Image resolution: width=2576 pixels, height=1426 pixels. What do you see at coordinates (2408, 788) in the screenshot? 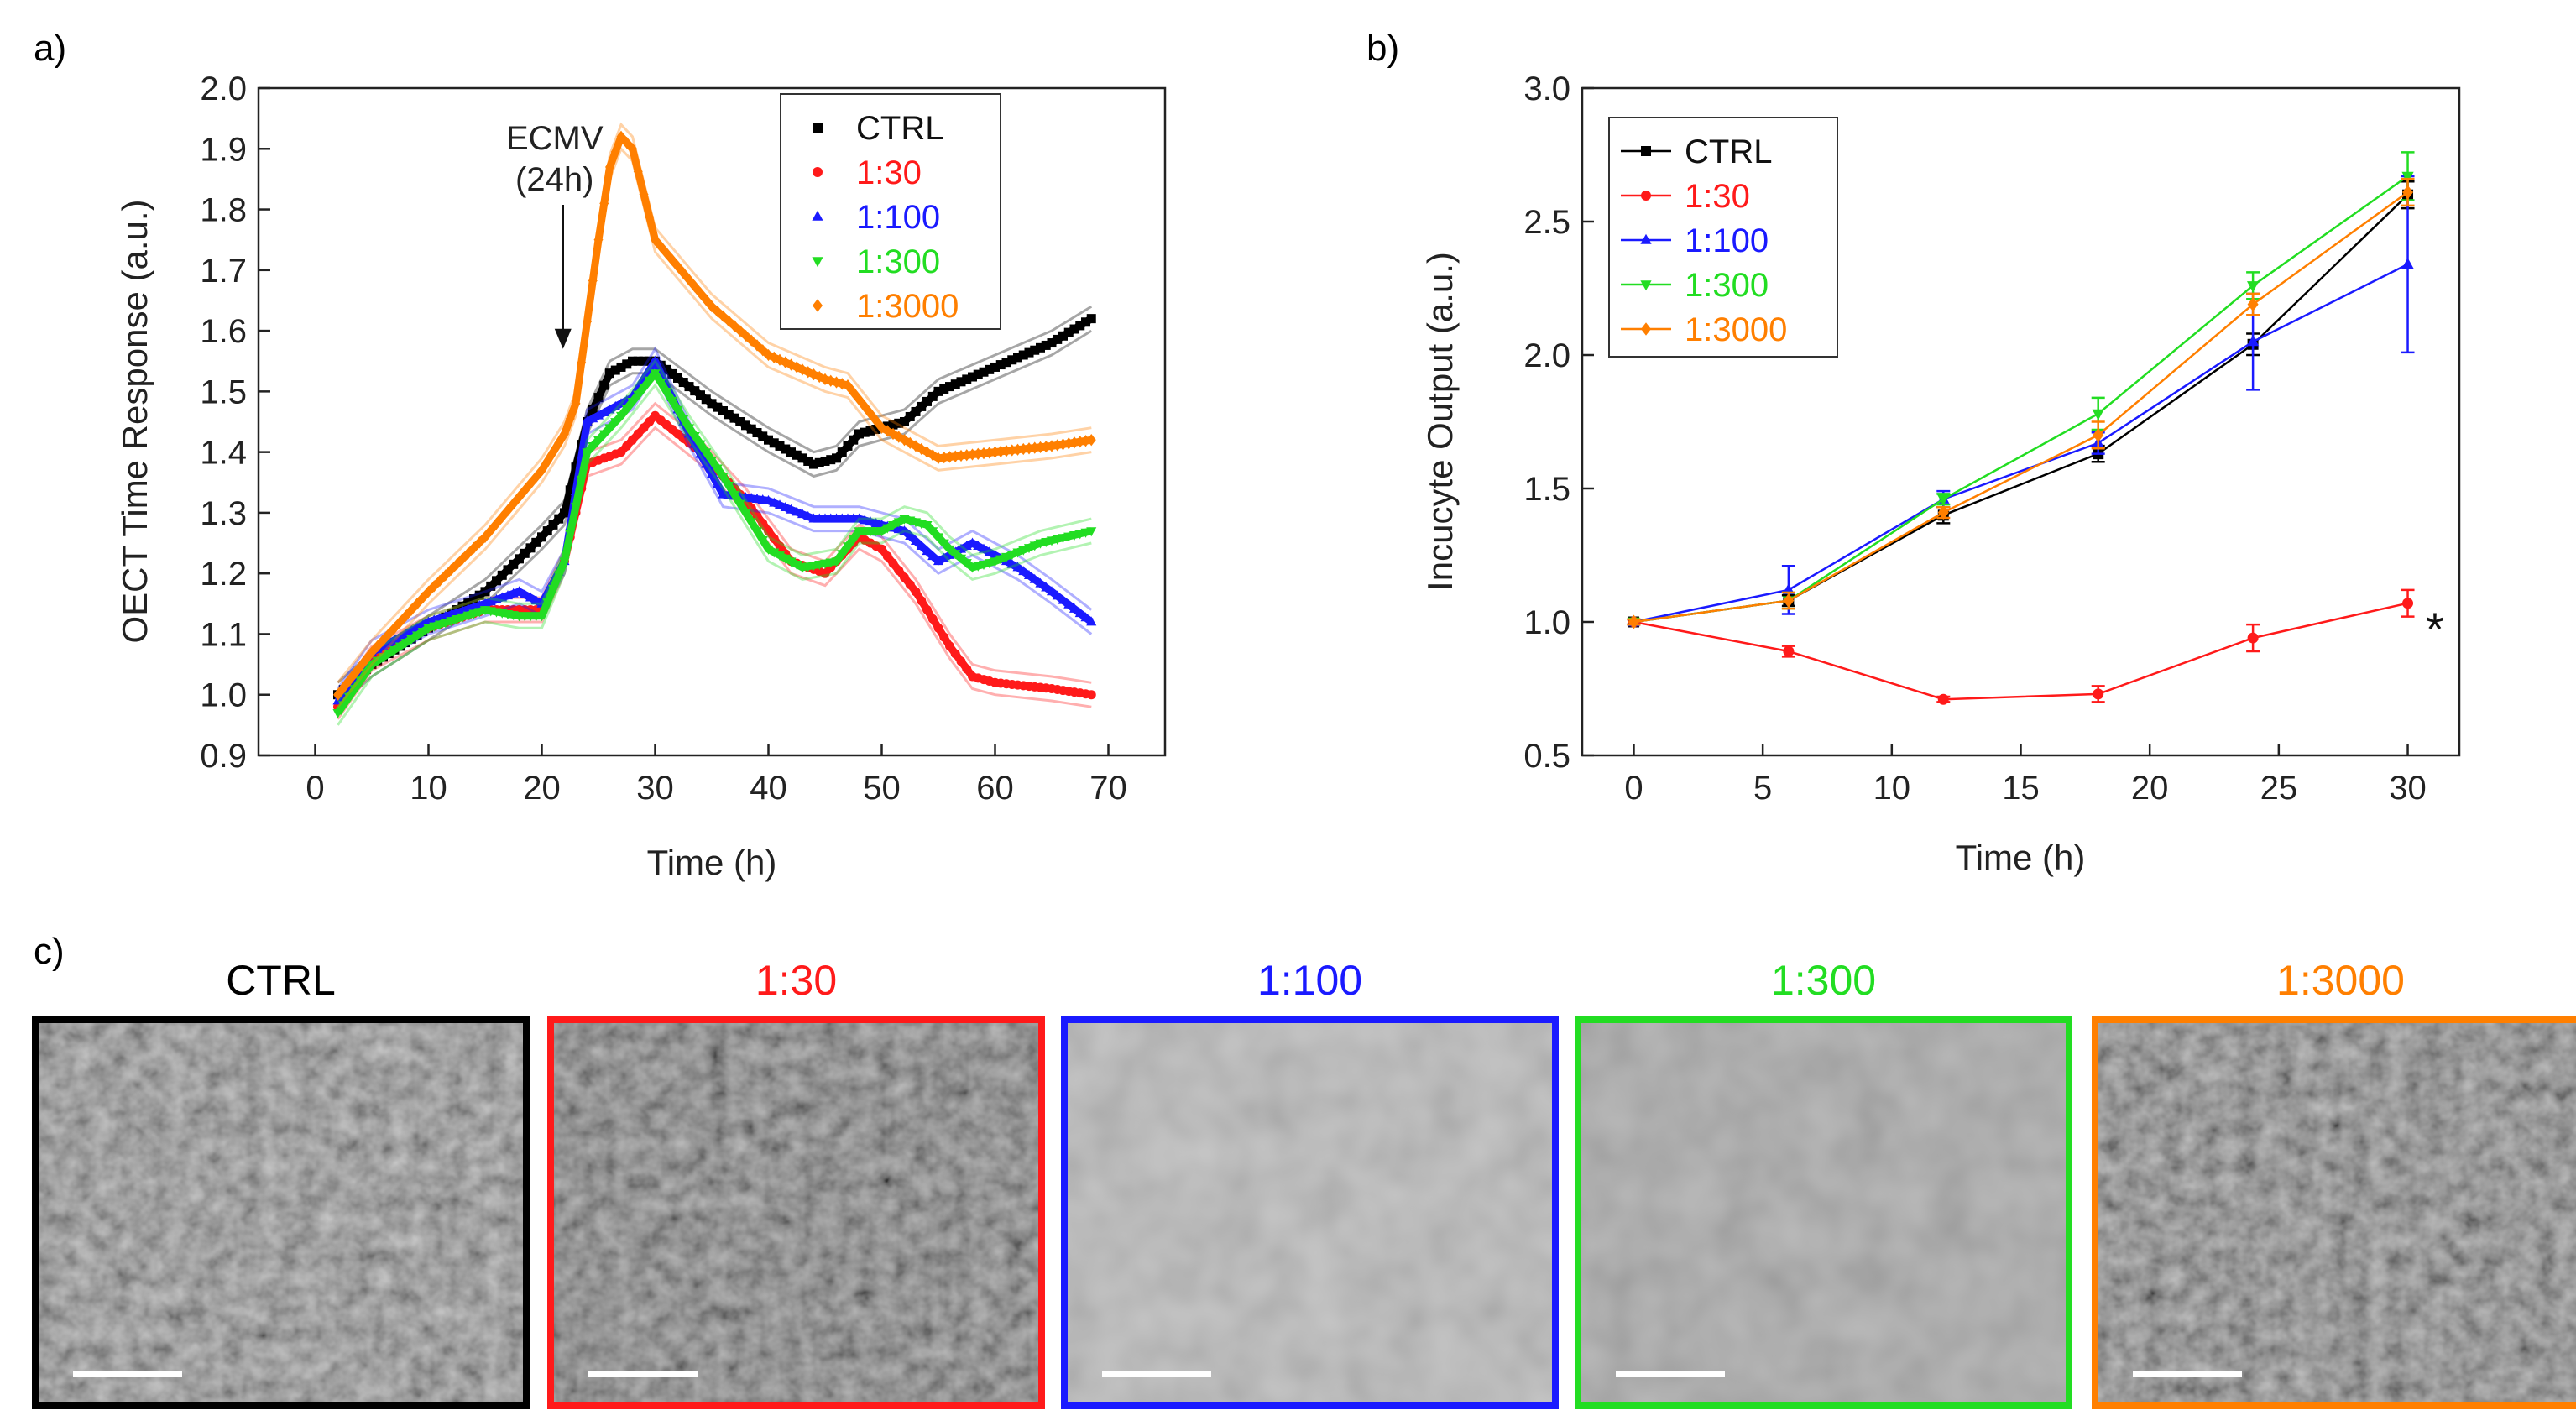
I see `x-tick-label: 30` at bounding box center [2408, 788].